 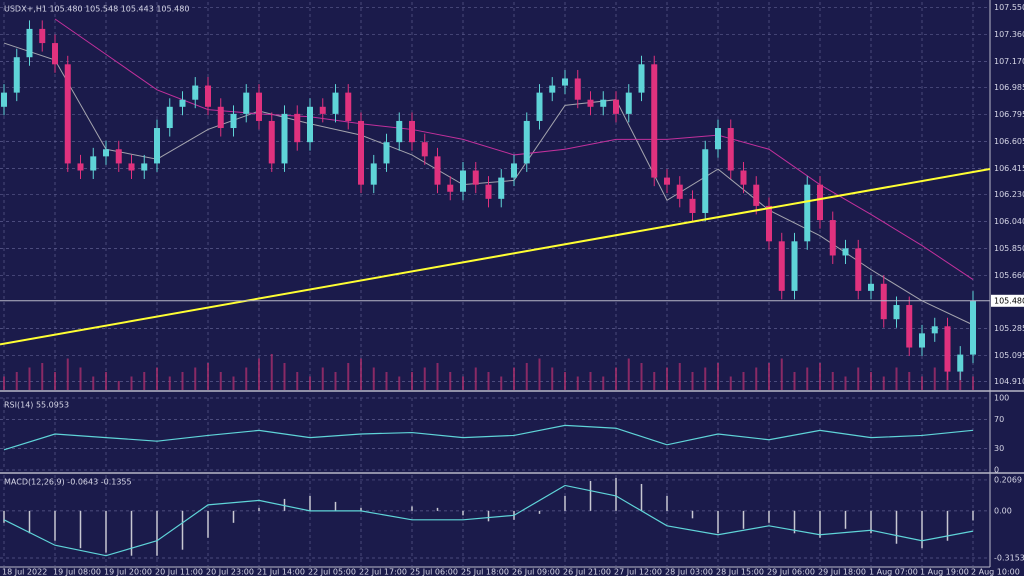 I want to click on y-tick-label: 107.550, so click(x=1009, y=7).